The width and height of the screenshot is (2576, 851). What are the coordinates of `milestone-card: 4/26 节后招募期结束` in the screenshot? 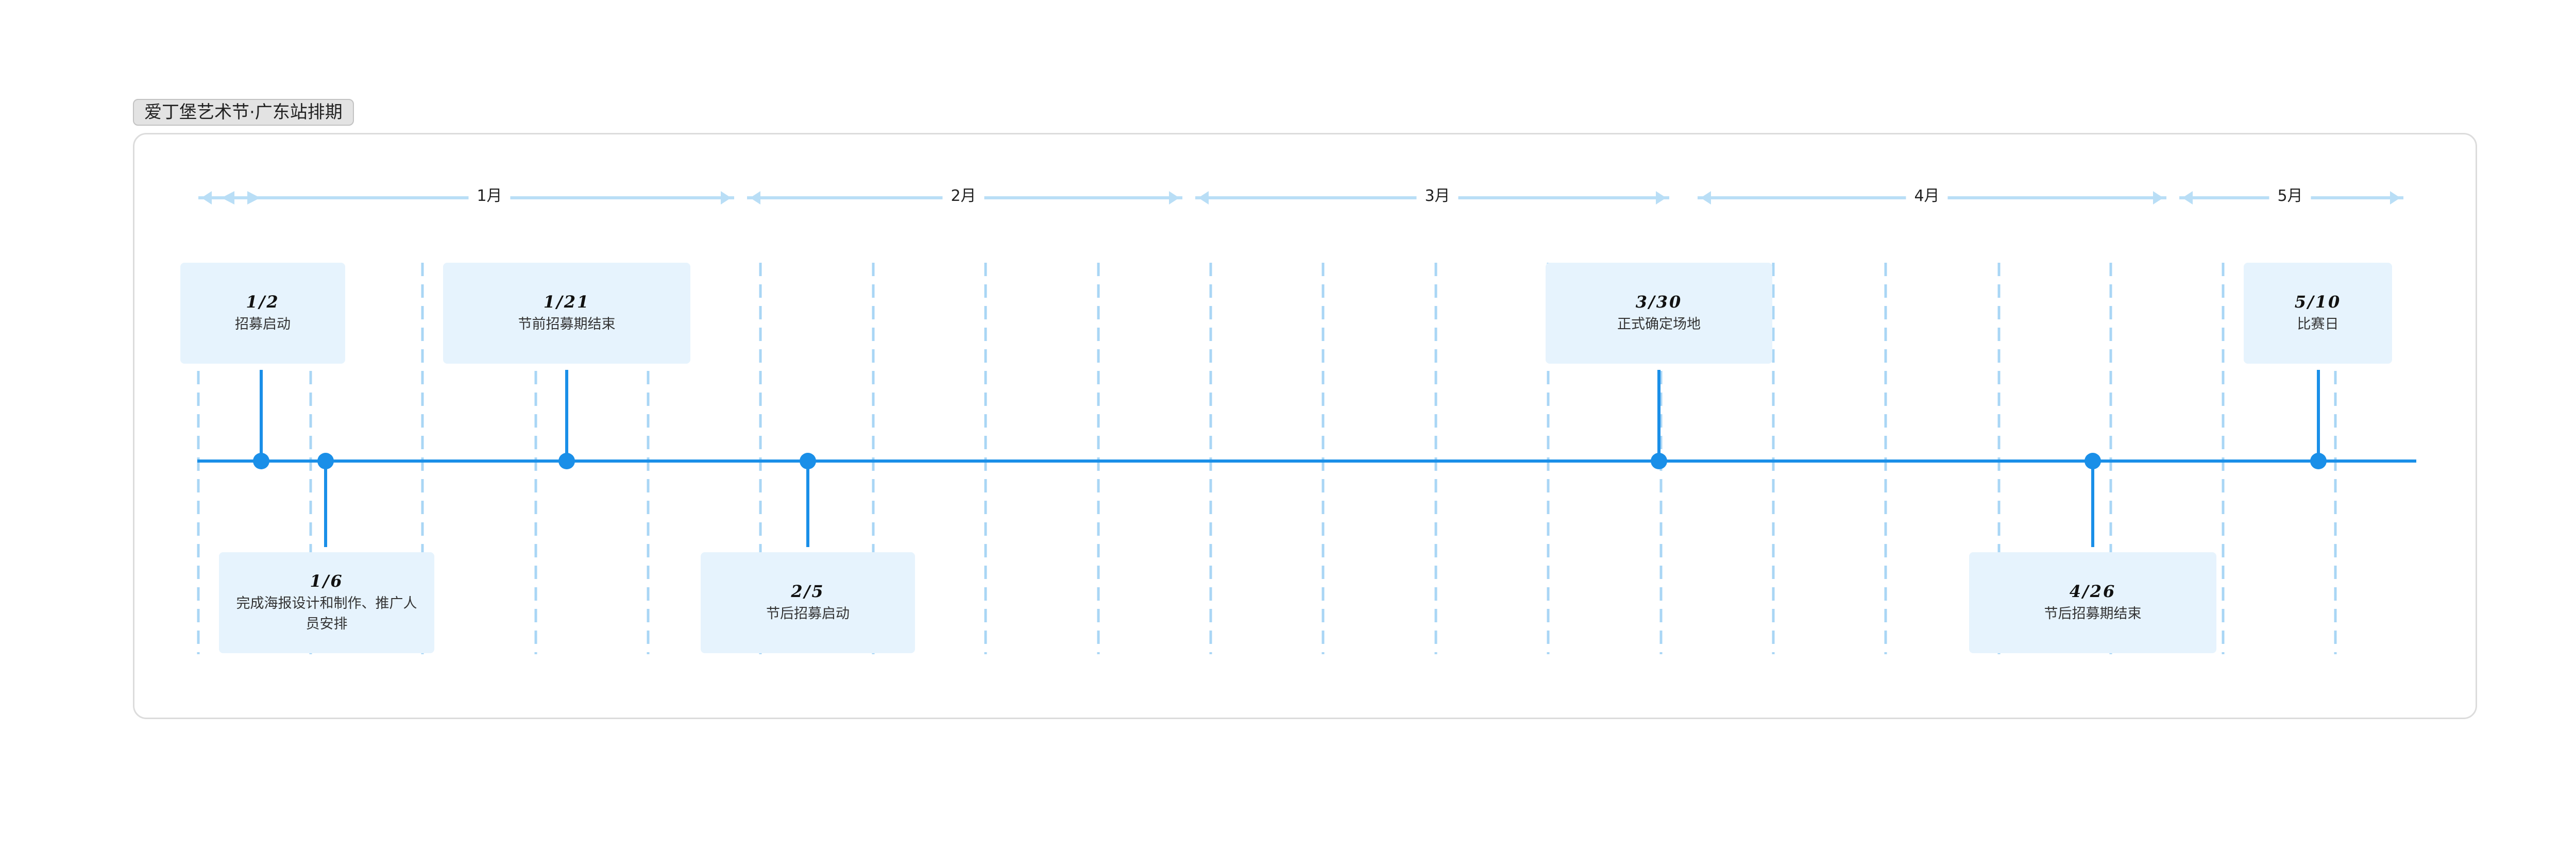 It's located at (2092, 603).